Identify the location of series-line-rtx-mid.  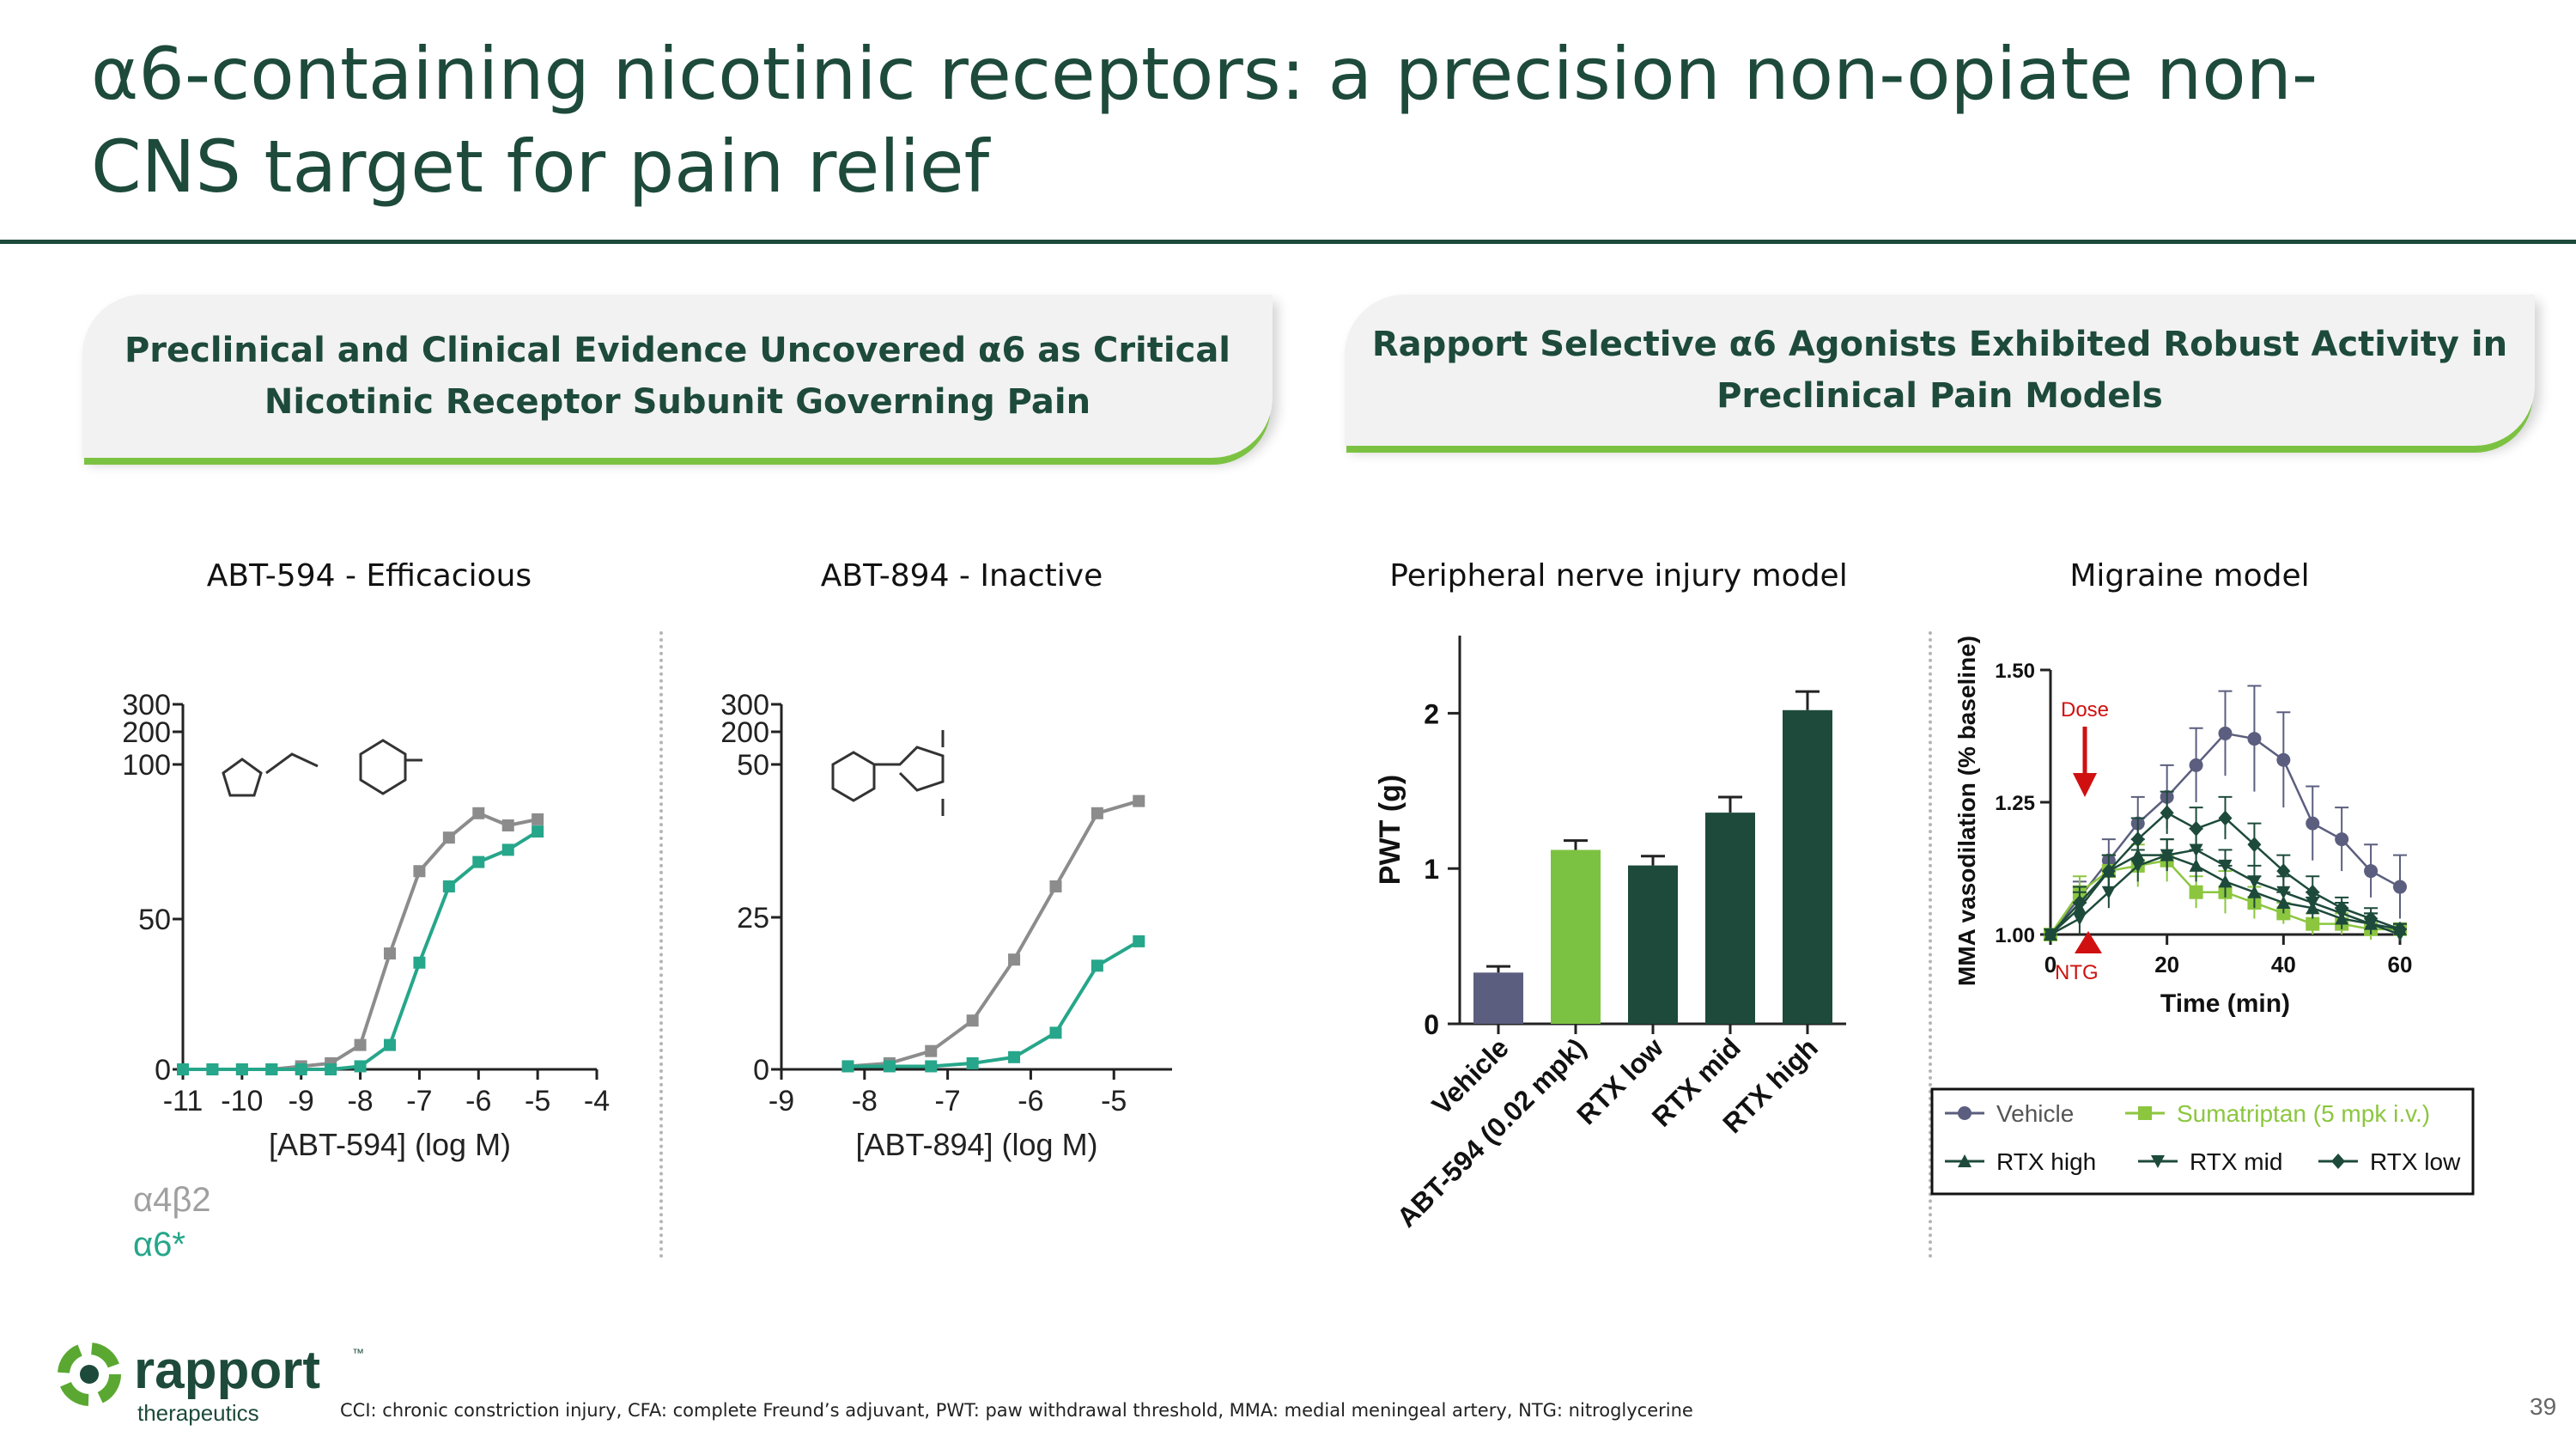
(2225, 892).